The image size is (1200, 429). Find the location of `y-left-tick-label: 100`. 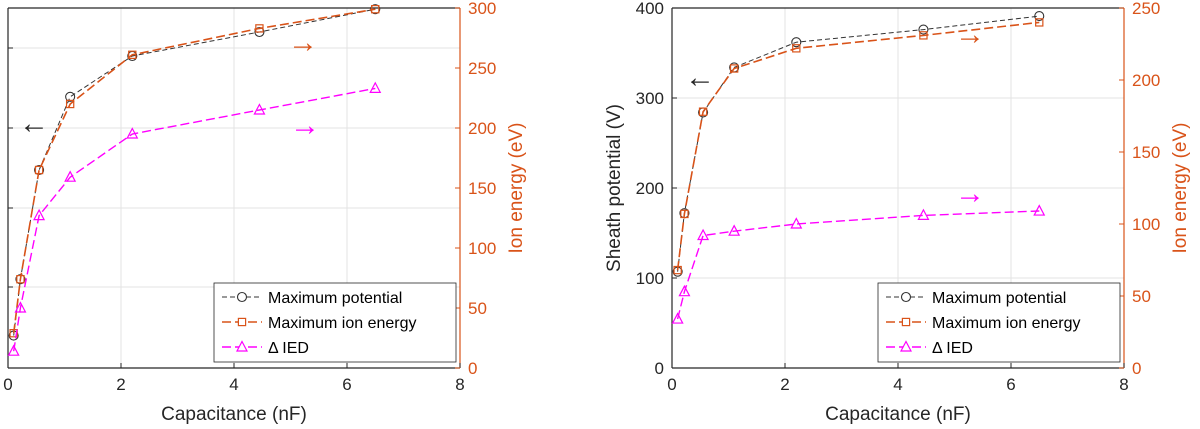

y-left-tick-label: 100 is located at coordinates (650, 278).